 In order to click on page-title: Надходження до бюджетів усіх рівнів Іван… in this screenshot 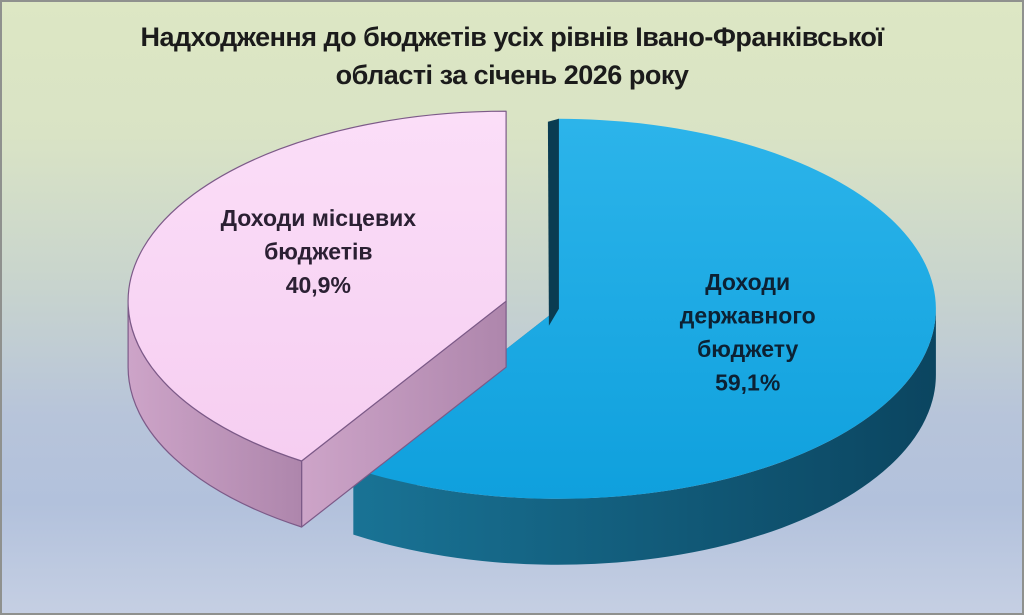, I will do `click(512, 56)`.